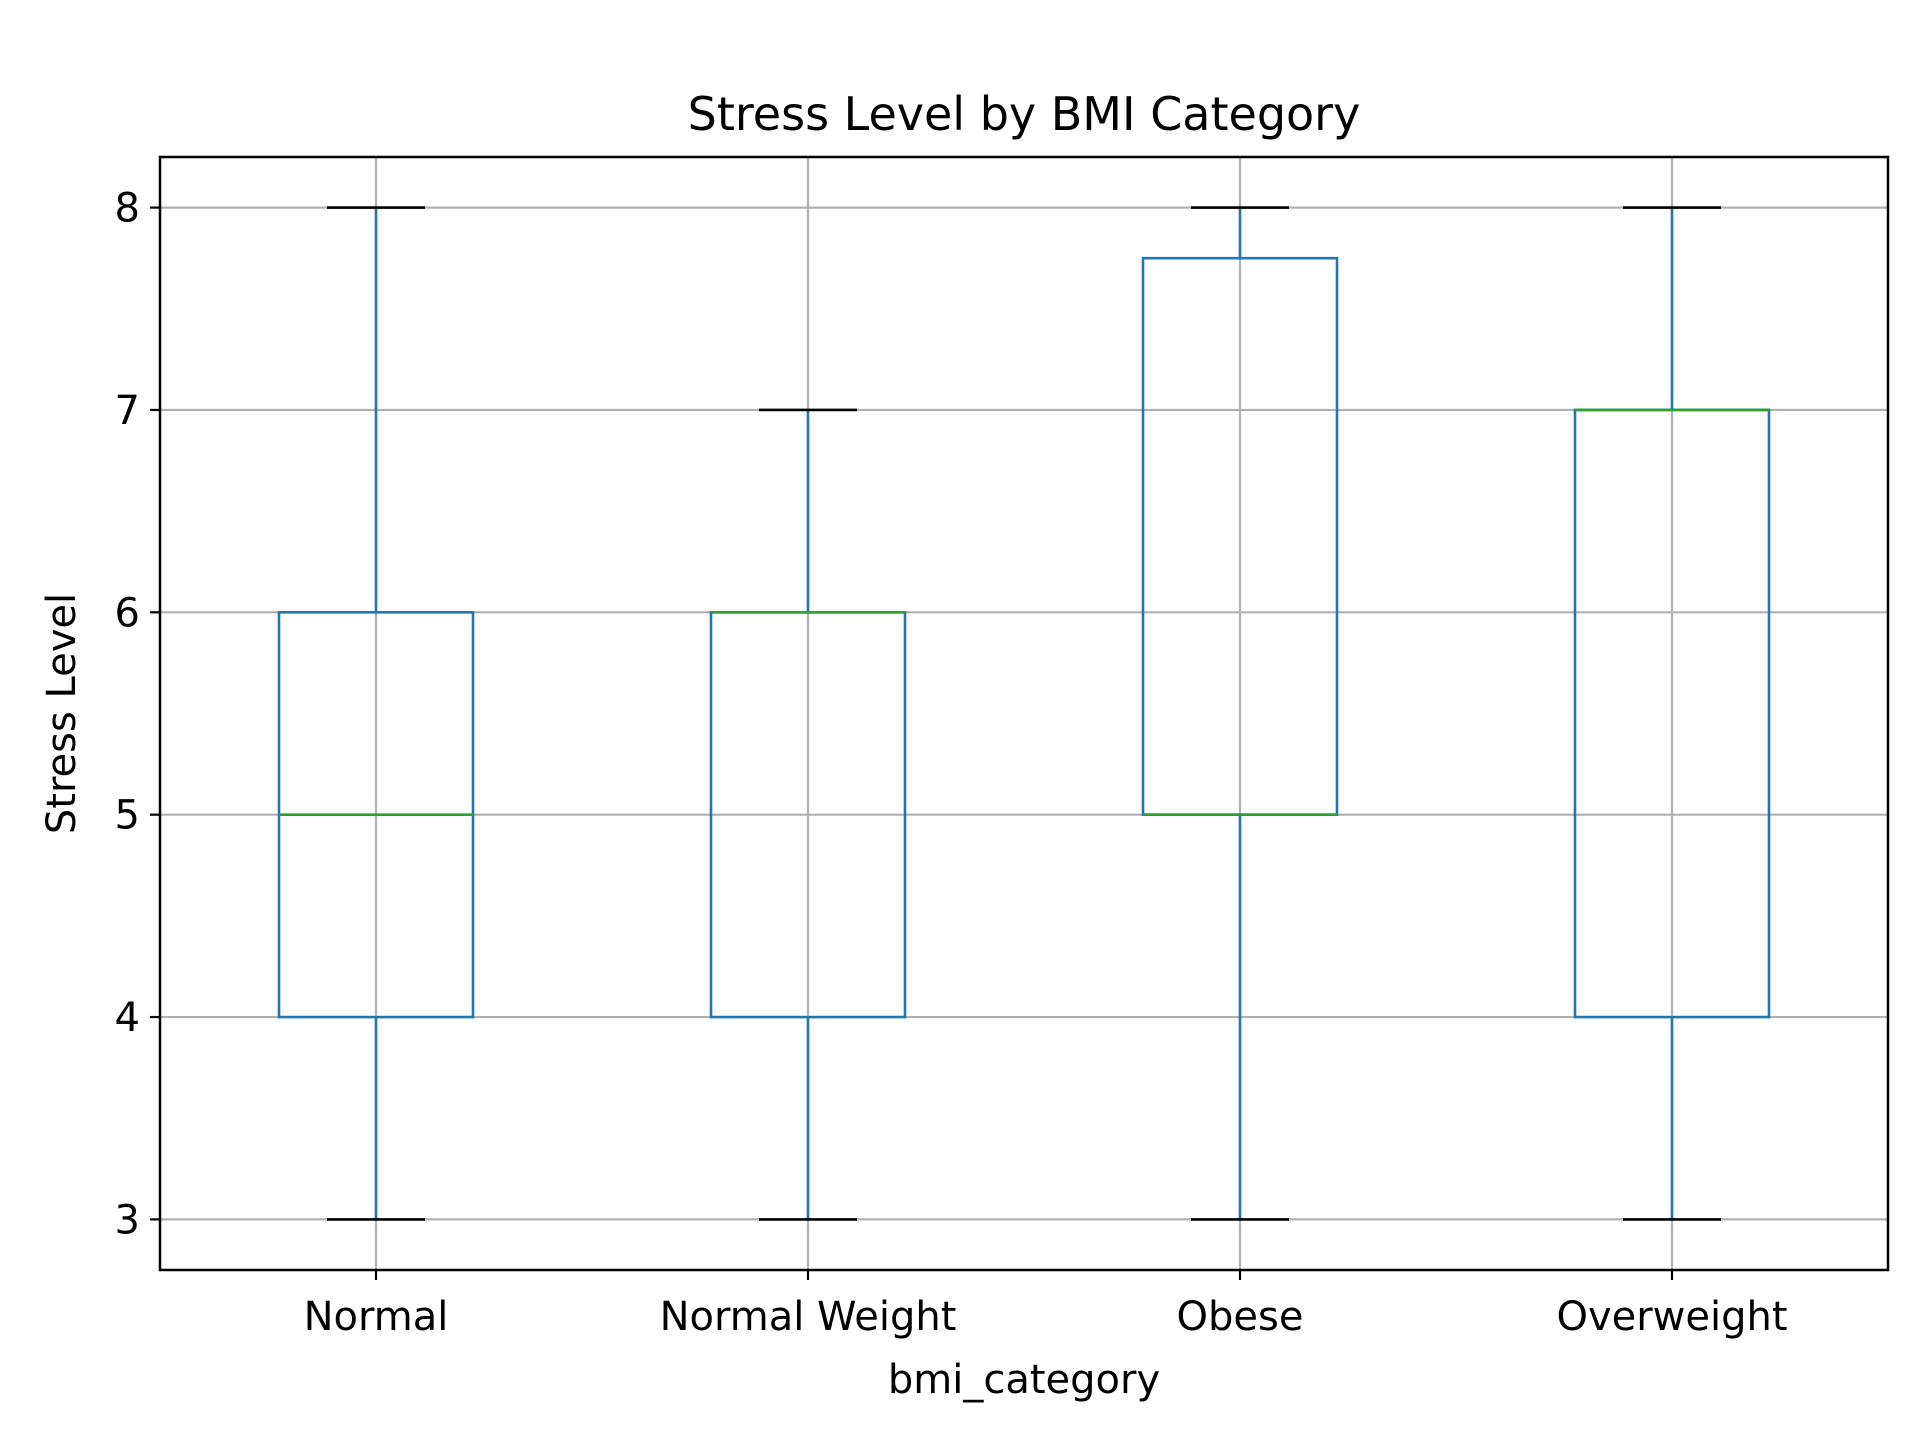 This screenshot has height=1440, width=1920. Describe the element at coordinates (1671, 1317) in the screenshot. I see `x-tick-label: Overweight` at that location.